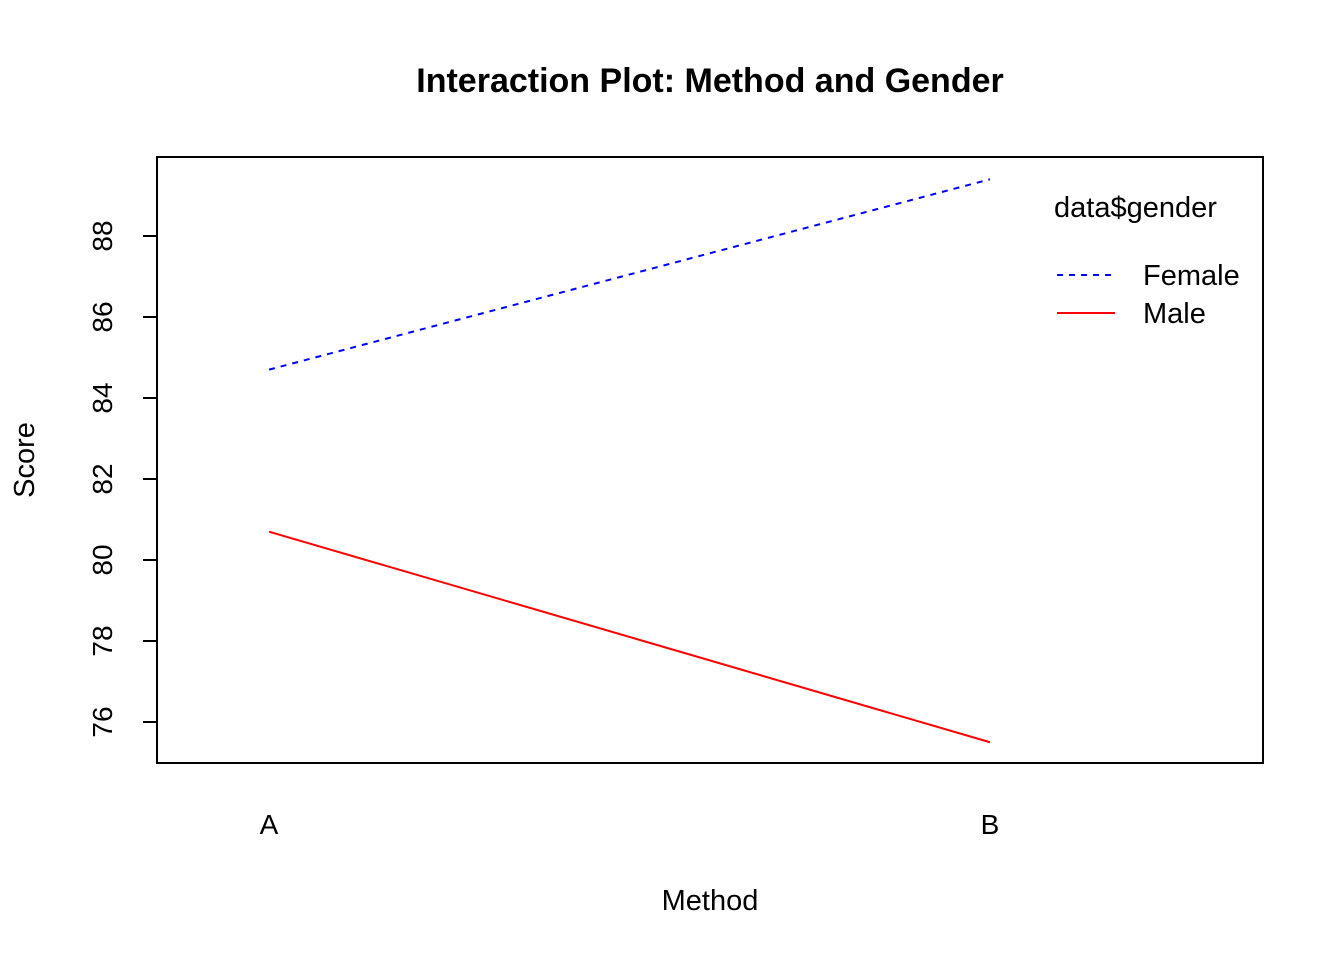 The image size is (1344, 960). Describe the element at coordinates (102, 397) in the screenshot. I see `y-tick-label: 84` at that location.